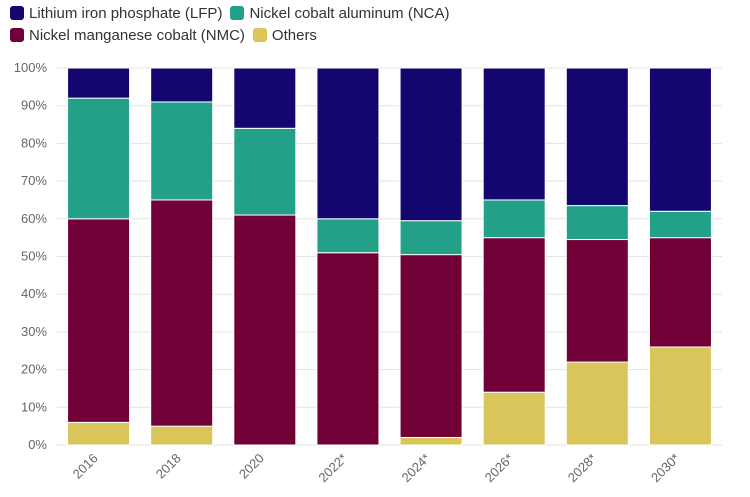 This screenshot has height=497, width=750. Describe the element at coordinates (34, 105) in the screenshot. I see `y-tick-label-9: 90%` at that location.